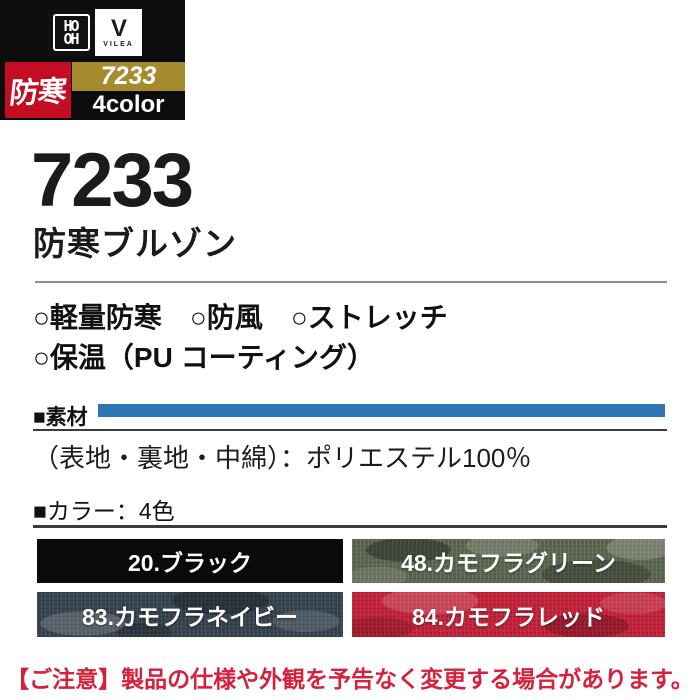 The height and width of the screenshot is (700, 700). What do you see at coordinates (135, 243) in the screenshot?
I see `product-name: 防寒ブルゾン` at bounding box center [135, 243].